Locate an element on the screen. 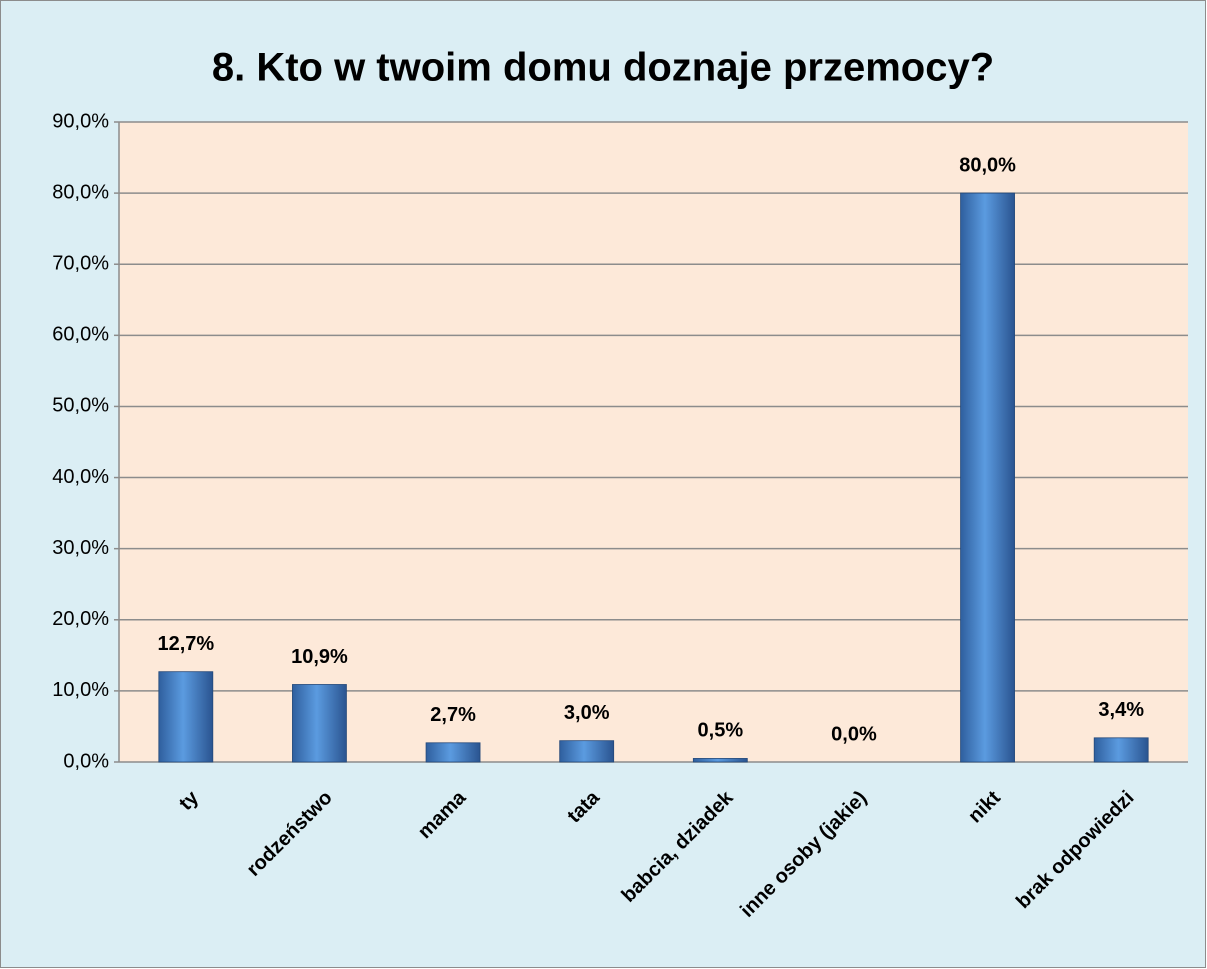  y-tick-label: 90,0% is located at coordinates (80, 121).